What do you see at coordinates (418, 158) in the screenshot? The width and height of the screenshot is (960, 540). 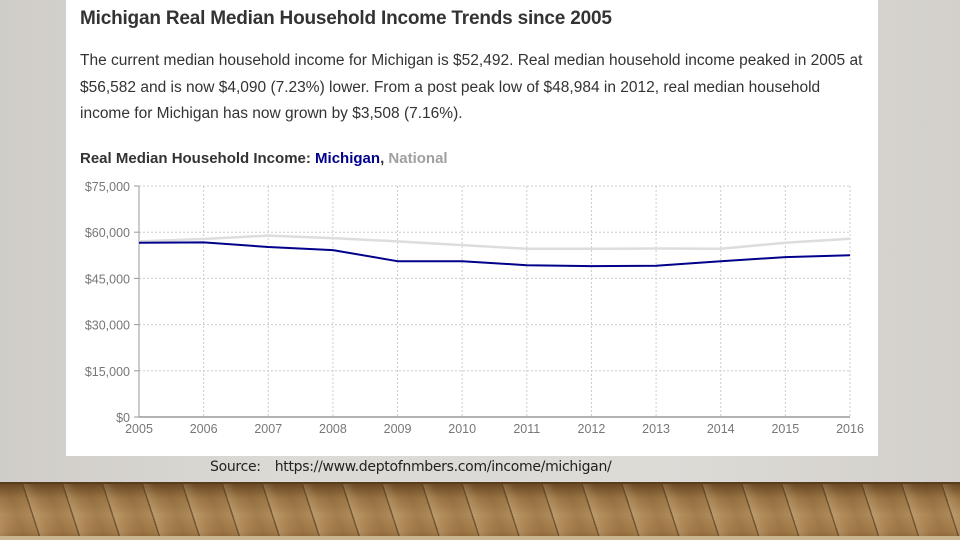 I see `legend-national: National` at bounding box center [418, 158].